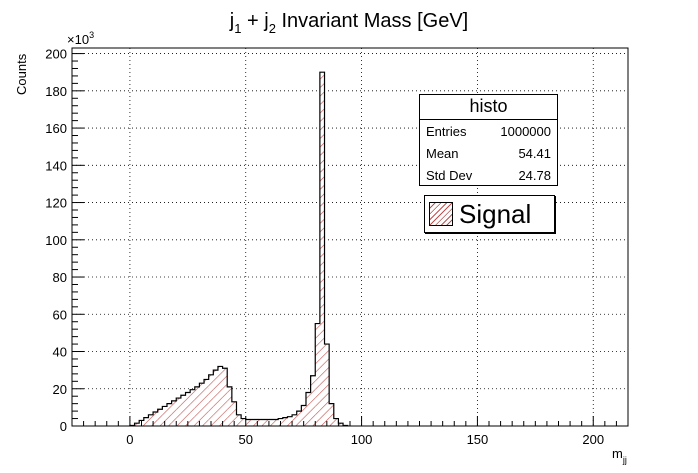 This screenshot has width=698, height=473. Describe the element at coordinates (442, 153) in the screenshot. I see `stats-label: Mean` at that location.